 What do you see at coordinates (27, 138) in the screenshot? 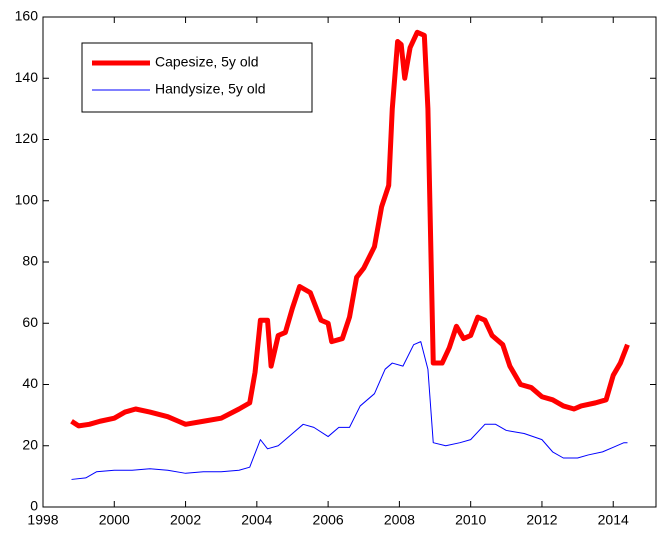
I see `y-tick-label: 120` at bounding box center [27, 138].